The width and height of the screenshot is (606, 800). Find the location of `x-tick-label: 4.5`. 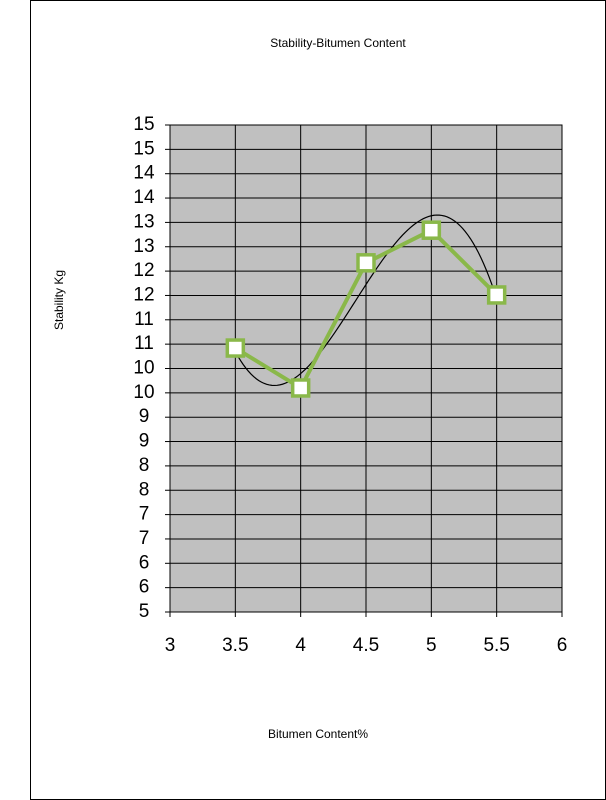

x-tick-label: 4.5 is located at coordinates (366, 645).